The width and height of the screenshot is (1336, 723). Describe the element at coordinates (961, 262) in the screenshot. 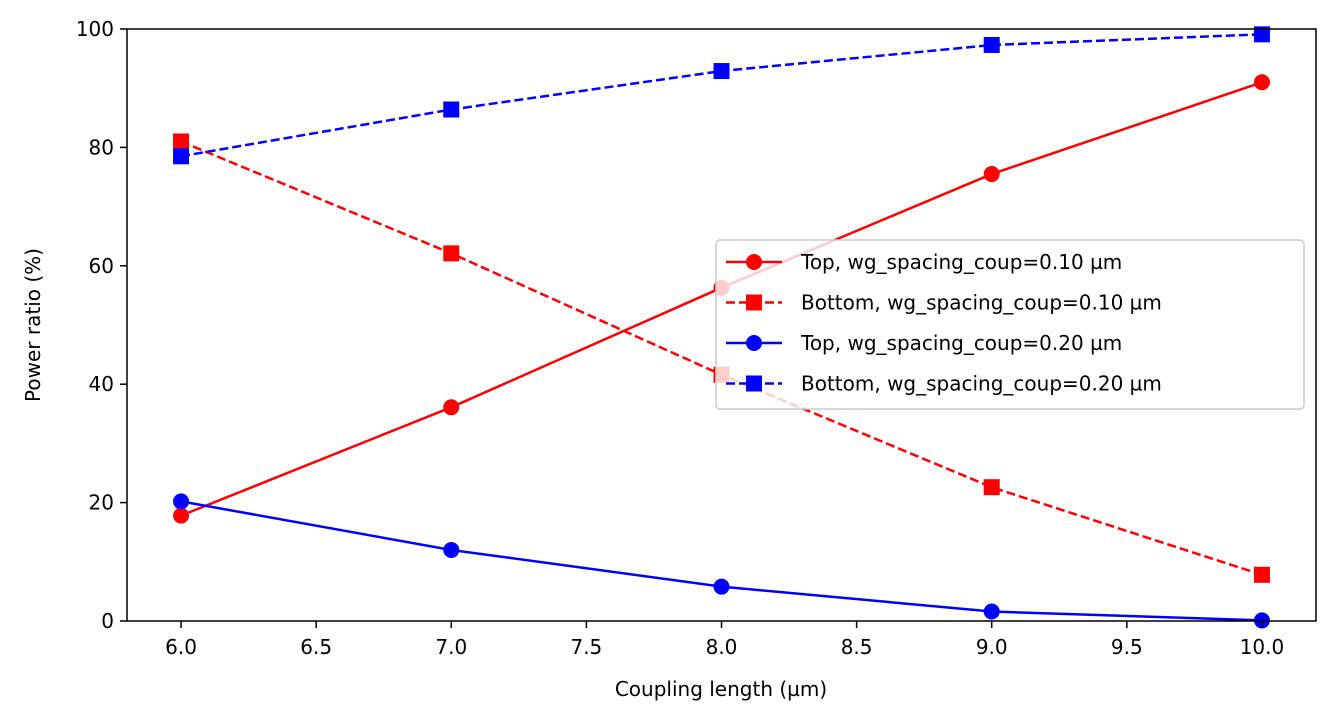

I see `legend-label: Top, wg_spacing_coup=0.10 µm` at that location.